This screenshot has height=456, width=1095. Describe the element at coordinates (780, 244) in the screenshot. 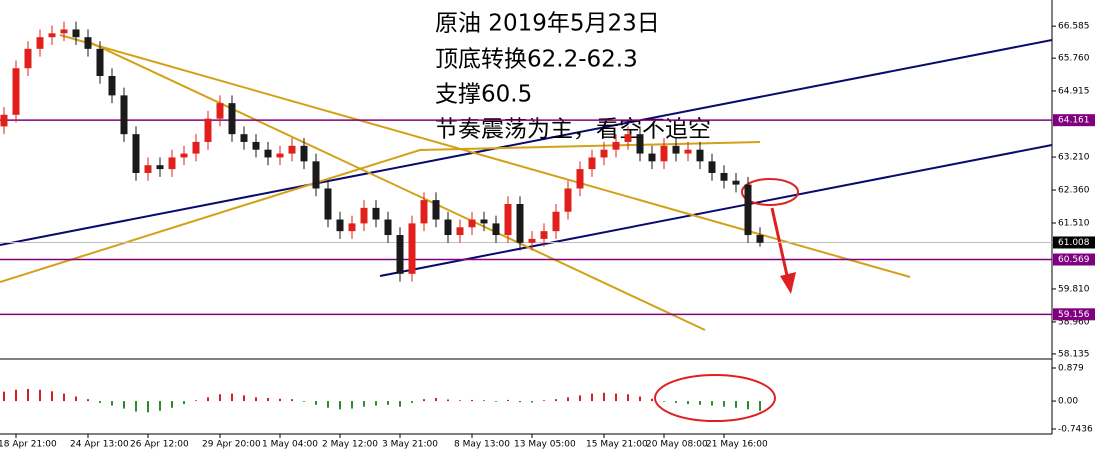

I see `arrow-shaft` at that location.